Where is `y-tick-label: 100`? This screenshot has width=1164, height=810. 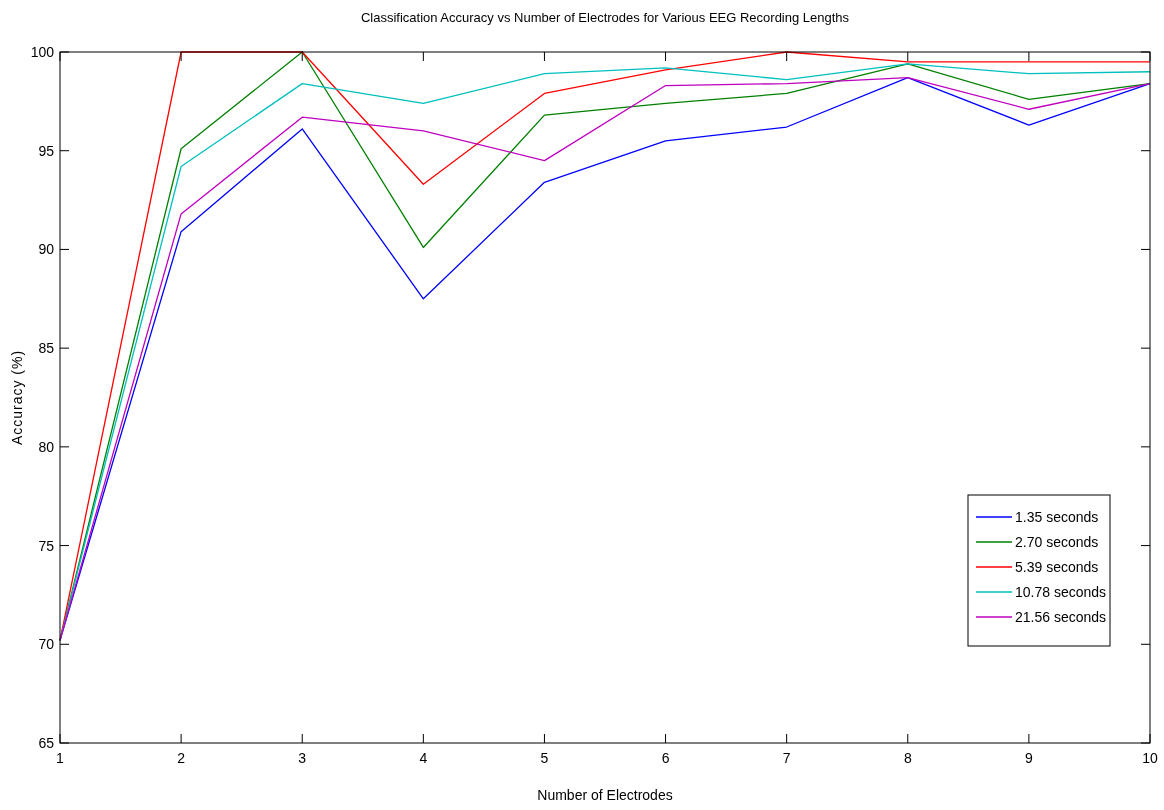 y-tick-label: 100 is located at coordinates (42, 52).